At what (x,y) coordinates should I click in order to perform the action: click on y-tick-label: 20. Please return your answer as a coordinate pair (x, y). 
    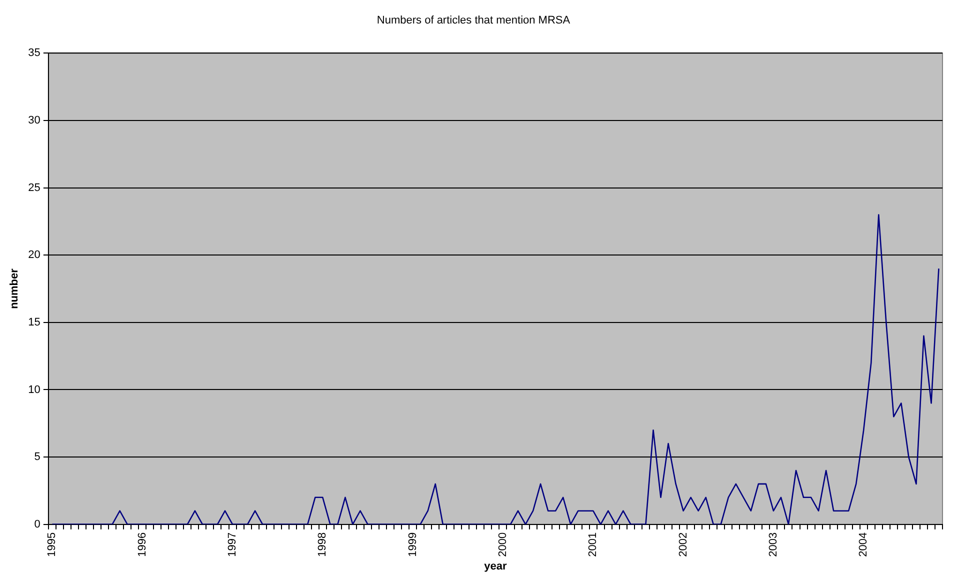
    Looking at the image, I should click on (34, 255).